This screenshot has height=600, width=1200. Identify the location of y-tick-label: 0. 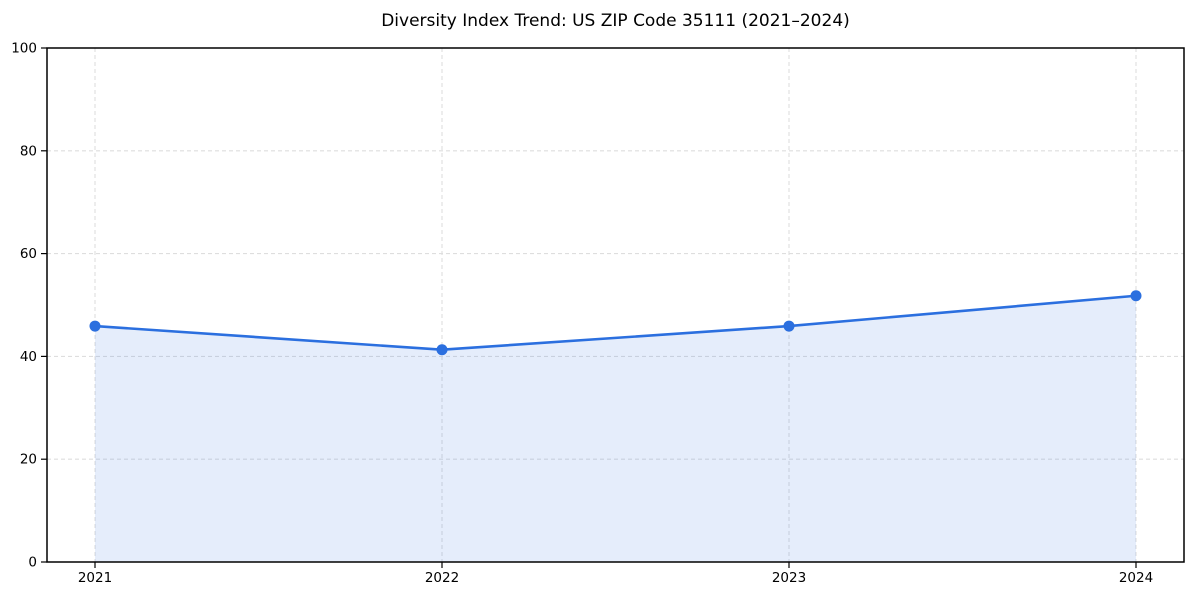
(32, 563).